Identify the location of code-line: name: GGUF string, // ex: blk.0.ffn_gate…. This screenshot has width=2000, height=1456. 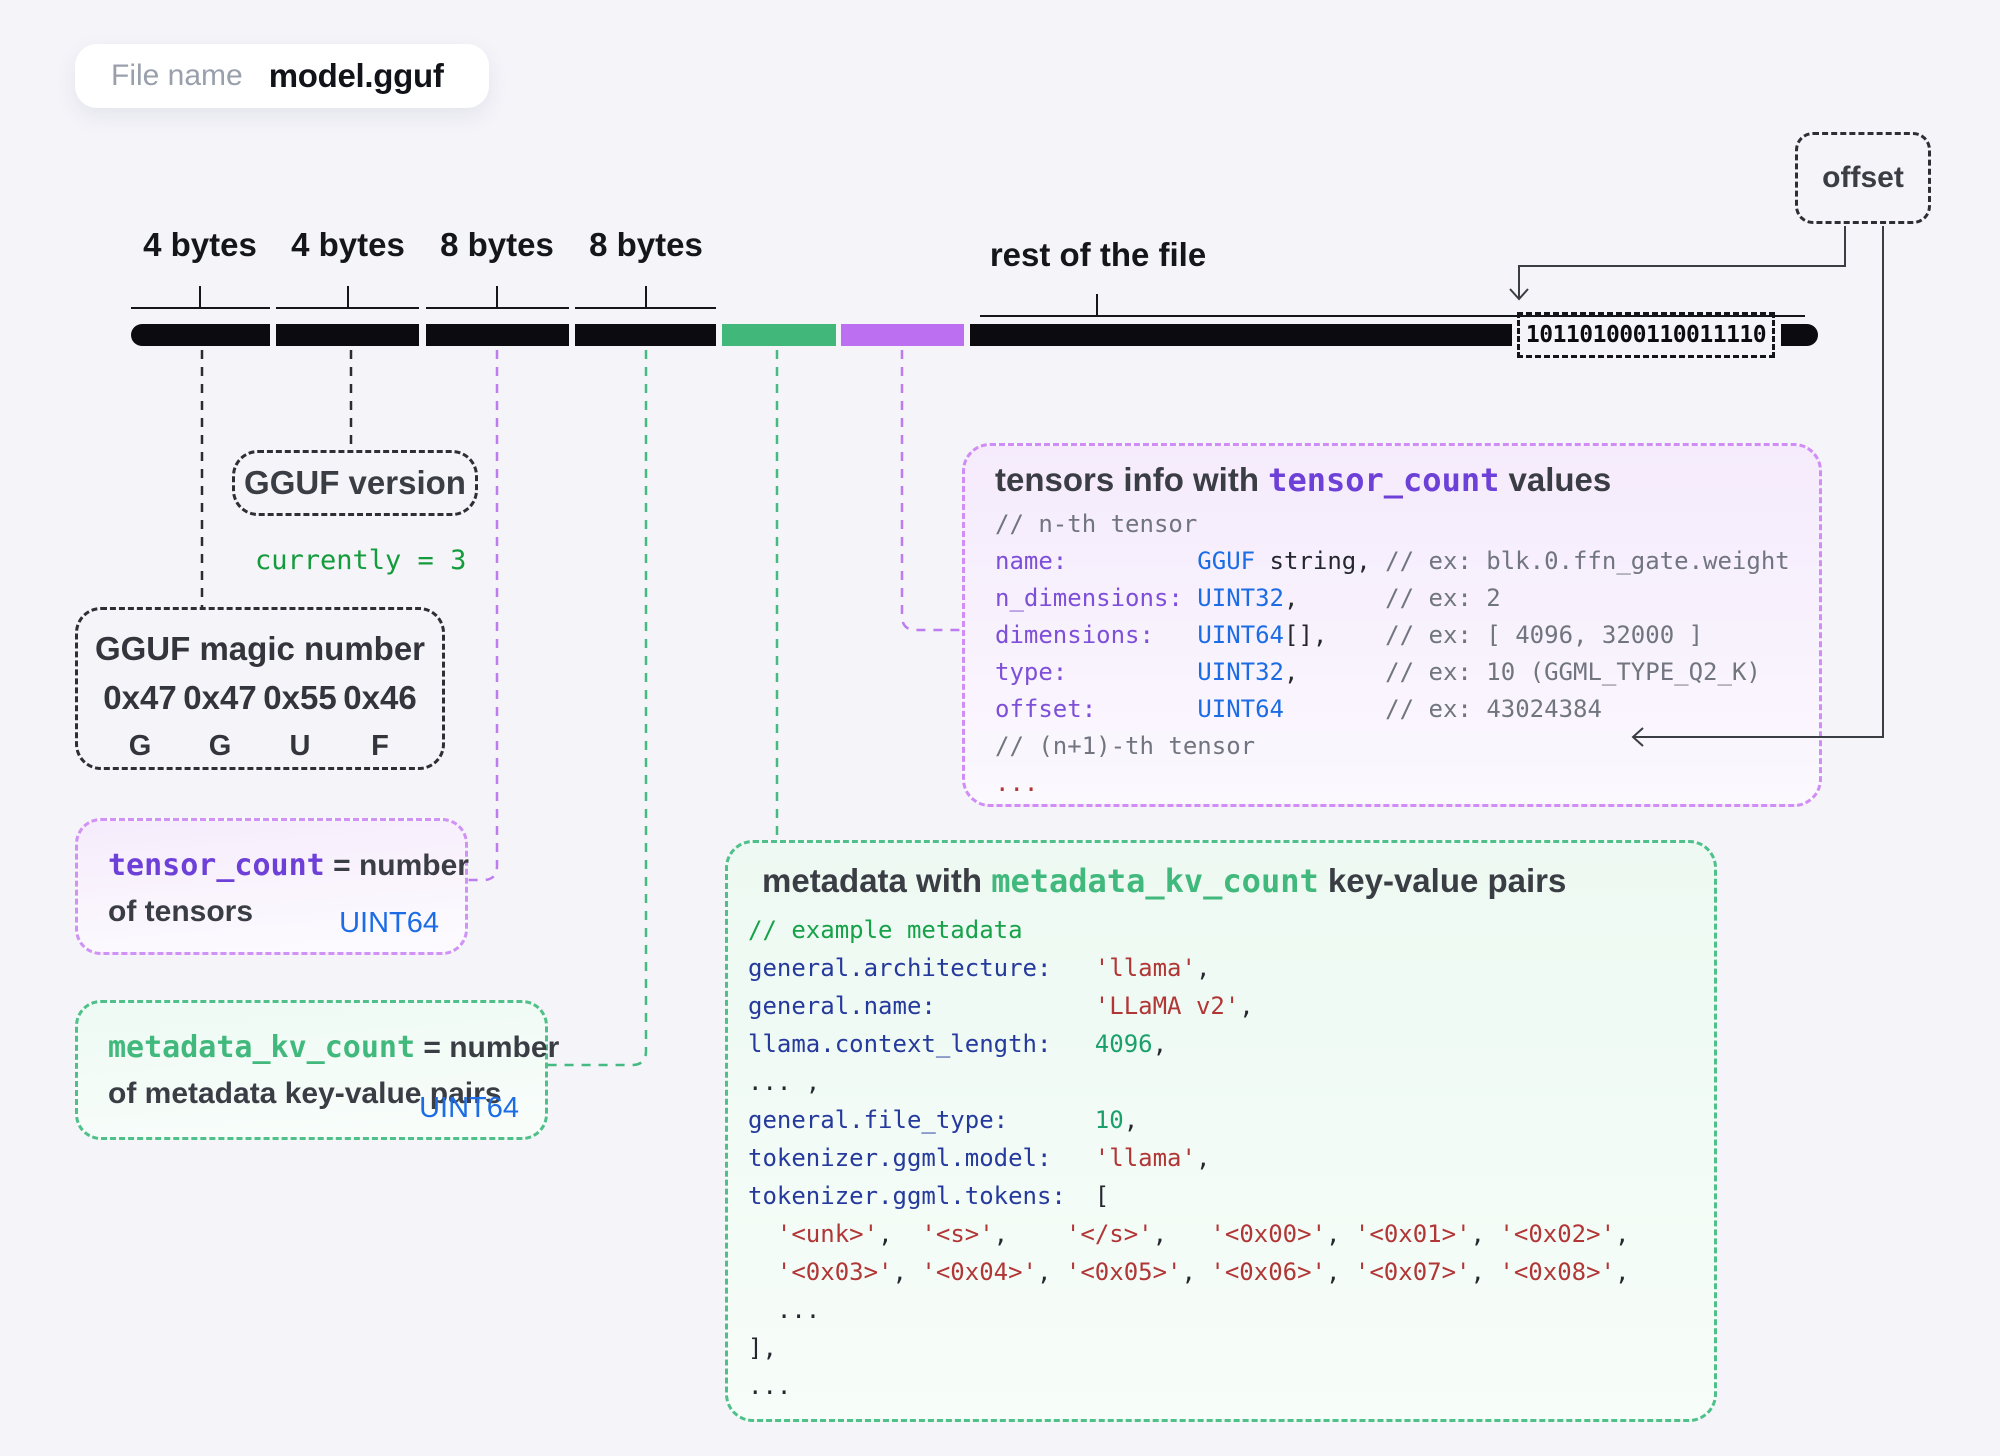
(1392, 561).